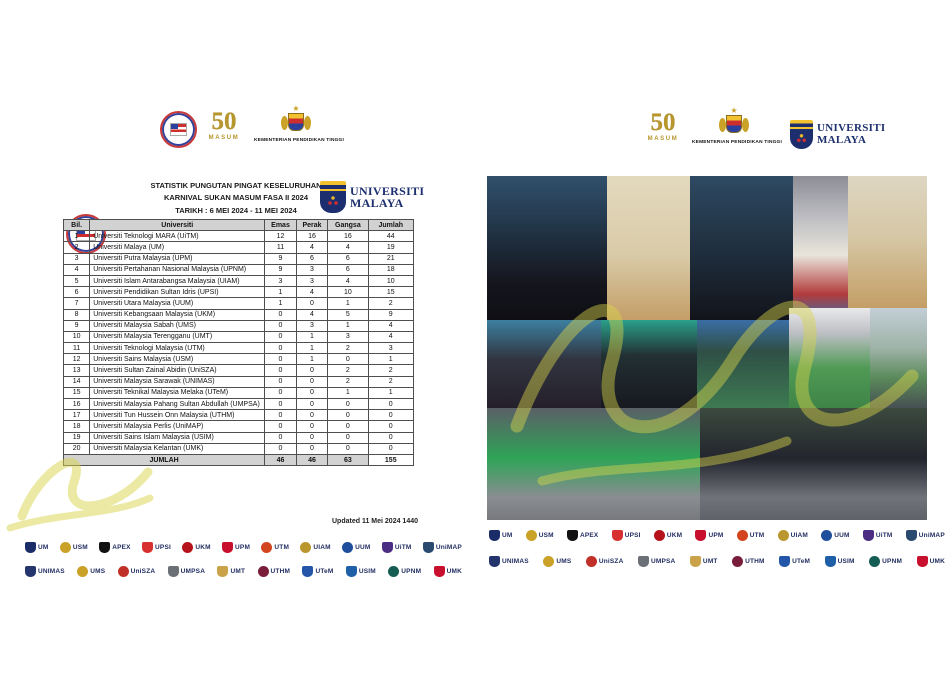 Image resolution: width=950 pixels, height=677 pixels. Describe the element at coordinates (742, 364) in the screenshot. I see `photo-tennis-player` at that location.